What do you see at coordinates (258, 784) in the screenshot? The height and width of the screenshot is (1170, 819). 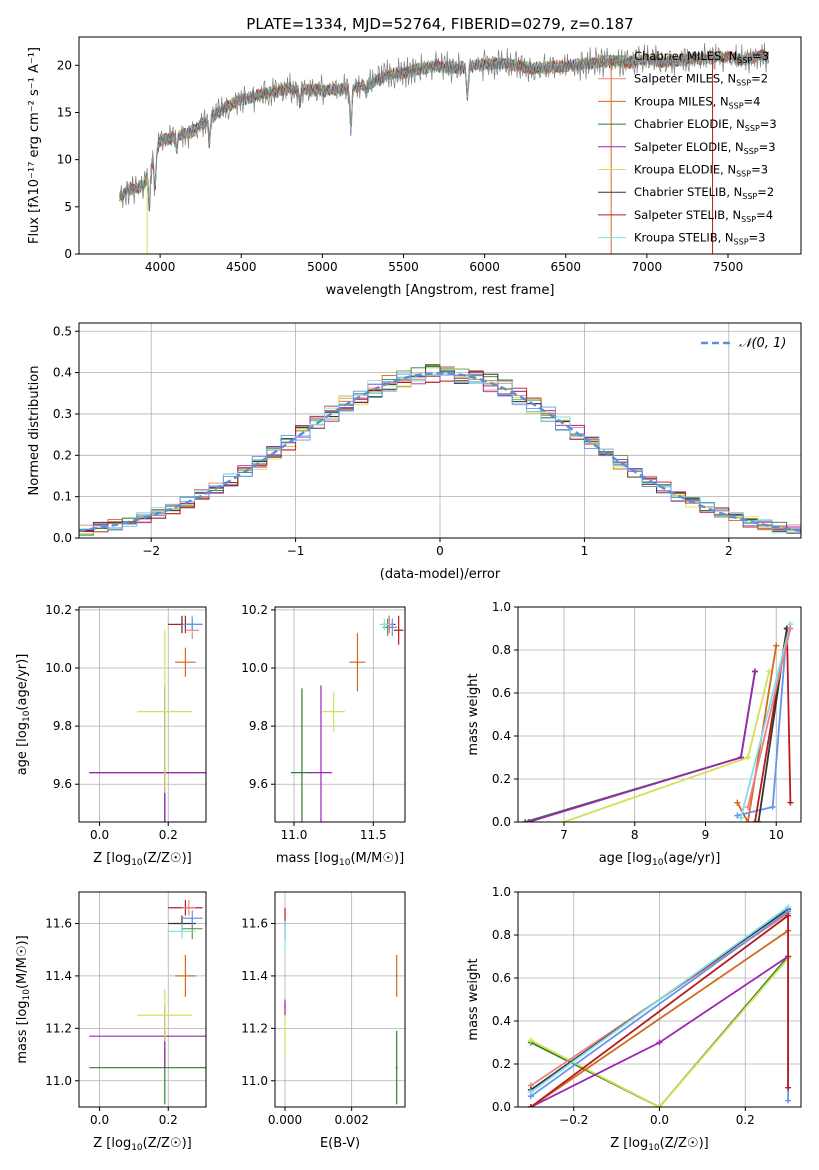 I see `y-tick-label: 9.6` at bounding box center [258, 784].